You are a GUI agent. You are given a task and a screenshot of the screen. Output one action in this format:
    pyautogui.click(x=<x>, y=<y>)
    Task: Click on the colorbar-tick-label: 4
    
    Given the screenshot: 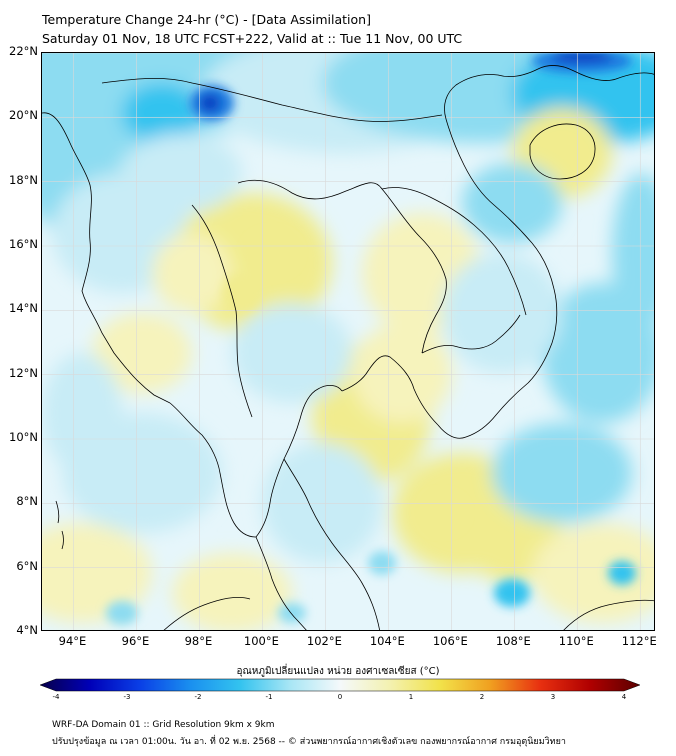 What is the action you would take?
    pyautogui.click(x=624, y=697)
    